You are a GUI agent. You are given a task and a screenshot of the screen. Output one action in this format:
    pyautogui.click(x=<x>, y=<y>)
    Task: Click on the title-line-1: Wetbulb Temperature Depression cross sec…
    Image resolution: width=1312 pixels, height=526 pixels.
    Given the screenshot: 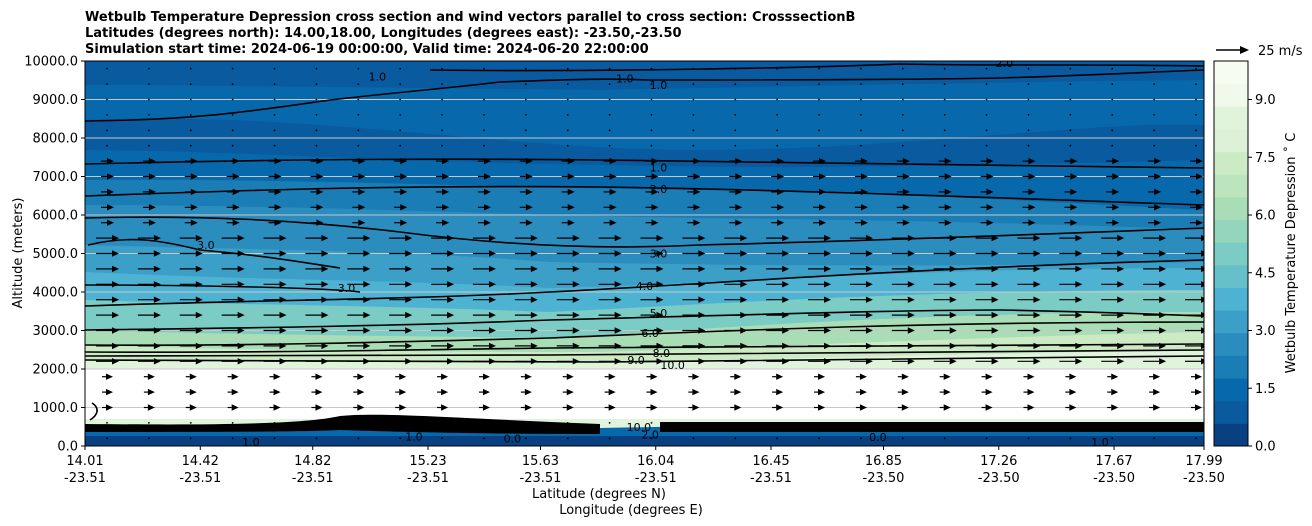 What is the action you would take?
    pyautogui.click(x=470, y=17)
    